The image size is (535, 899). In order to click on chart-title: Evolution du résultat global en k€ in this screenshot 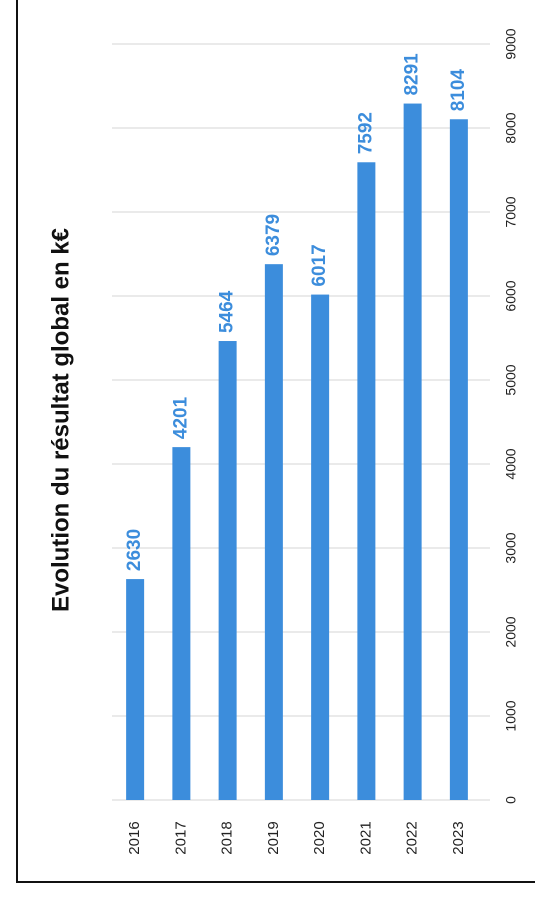, I will do `click(60, 420)`.